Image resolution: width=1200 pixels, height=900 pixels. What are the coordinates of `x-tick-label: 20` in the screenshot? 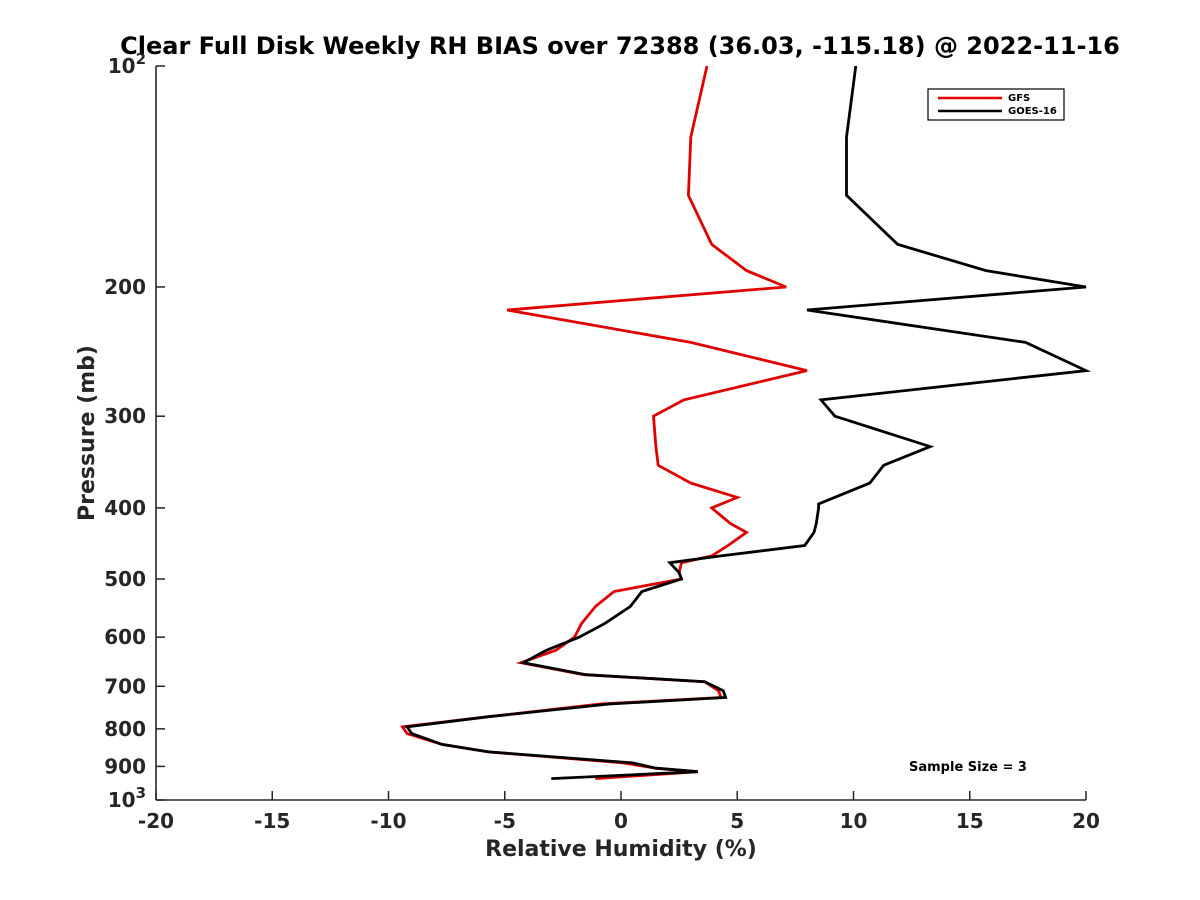 It's located at (1086, 821).